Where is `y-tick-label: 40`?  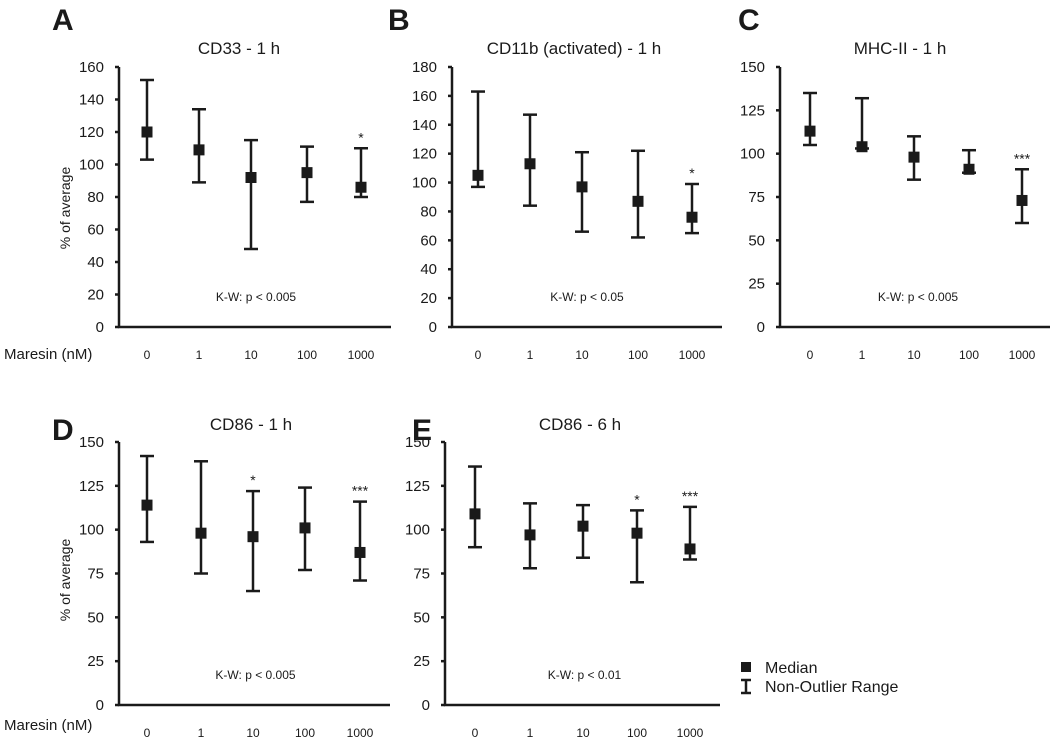 y-tick-label: 40 is located at coordinates (95, 262).